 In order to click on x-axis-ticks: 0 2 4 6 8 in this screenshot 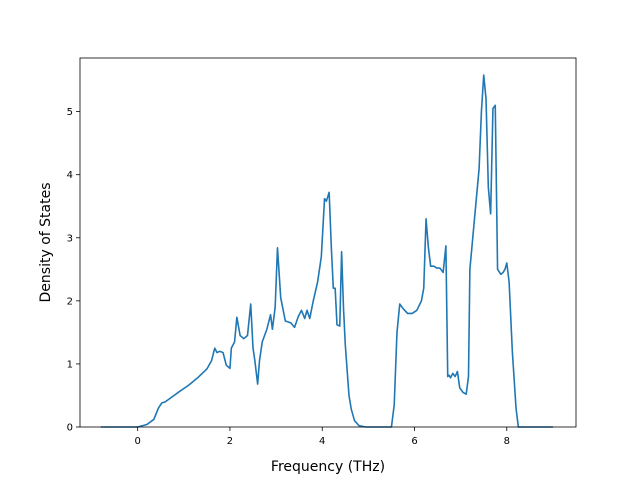, I will do `click(322, 437)`.